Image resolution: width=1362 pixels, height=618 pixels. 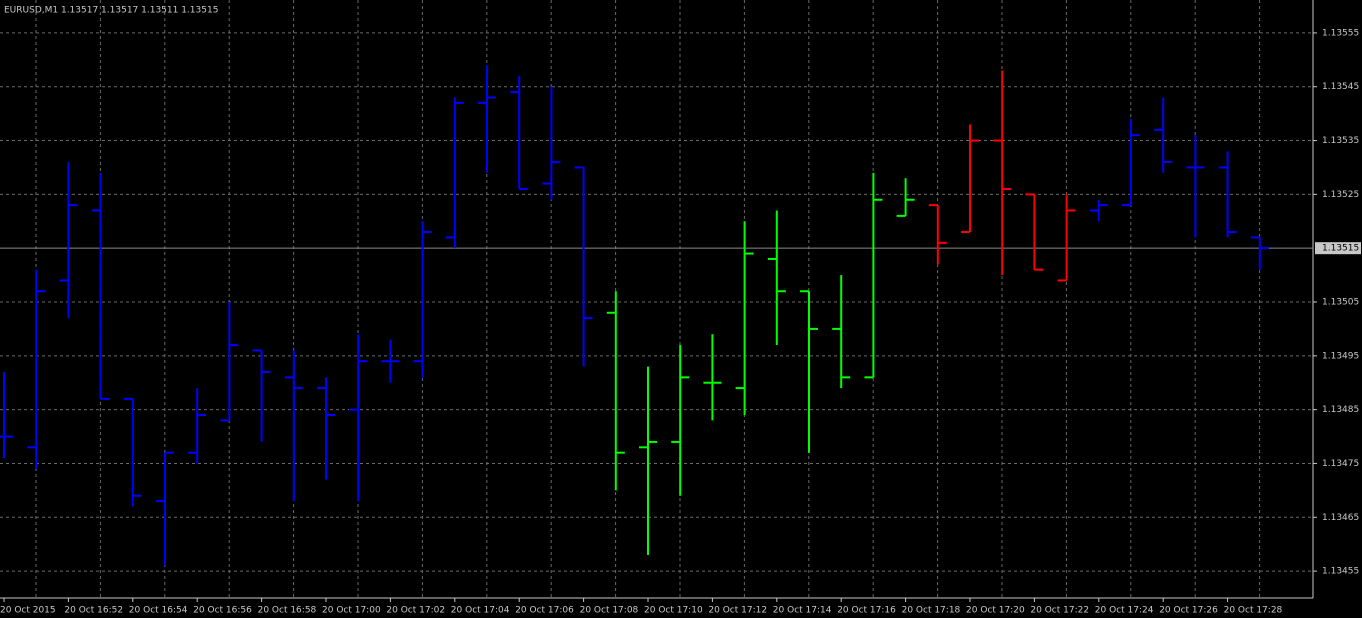 I want to click on x-tick-label: 20 Oct 17:16, so click(x=866, y=611).